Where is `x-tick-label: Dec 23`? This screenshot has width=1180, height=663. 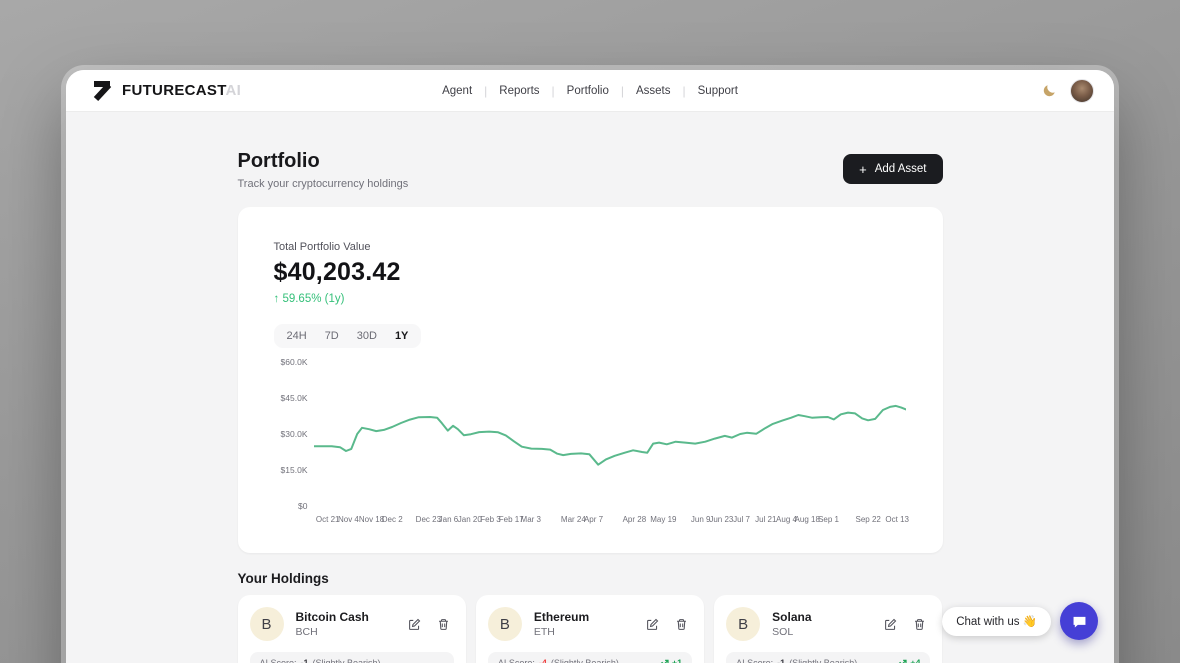 x-tick-label: Dec 23 is located at coordinates (428, 519).